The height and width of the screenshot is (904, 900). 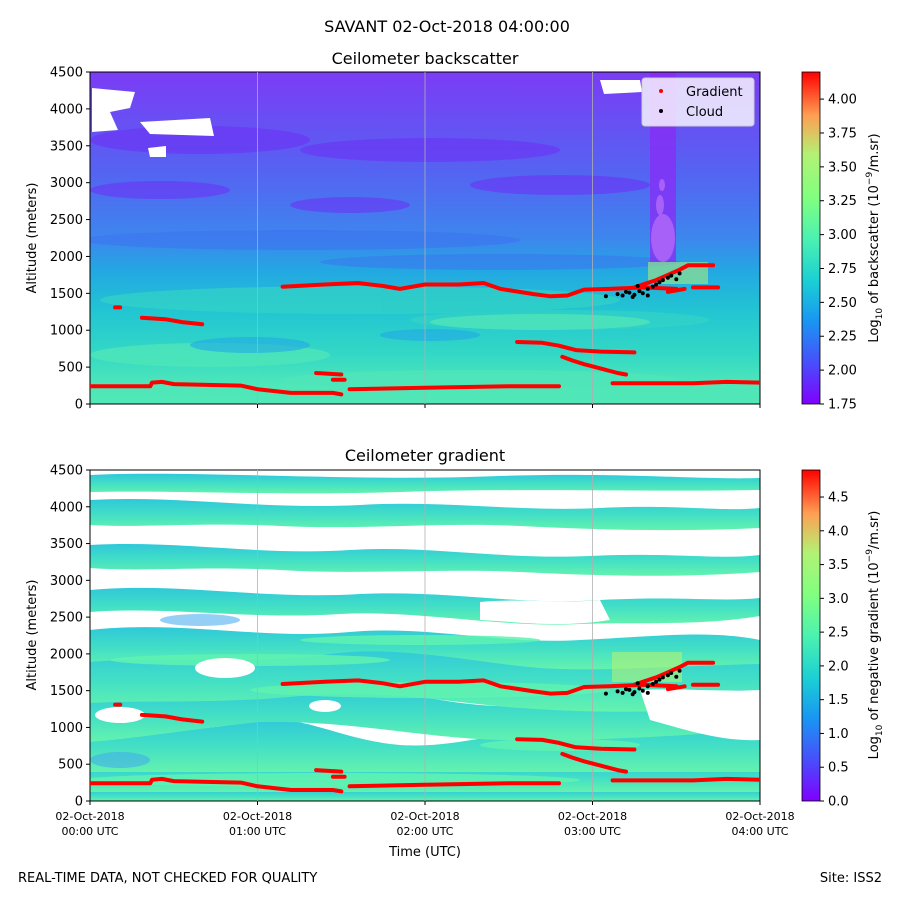 What do you see at coordinates (66, 294) in the screenshot?
I see `y-tick-label: 1500` at bounding box center [66, 294].